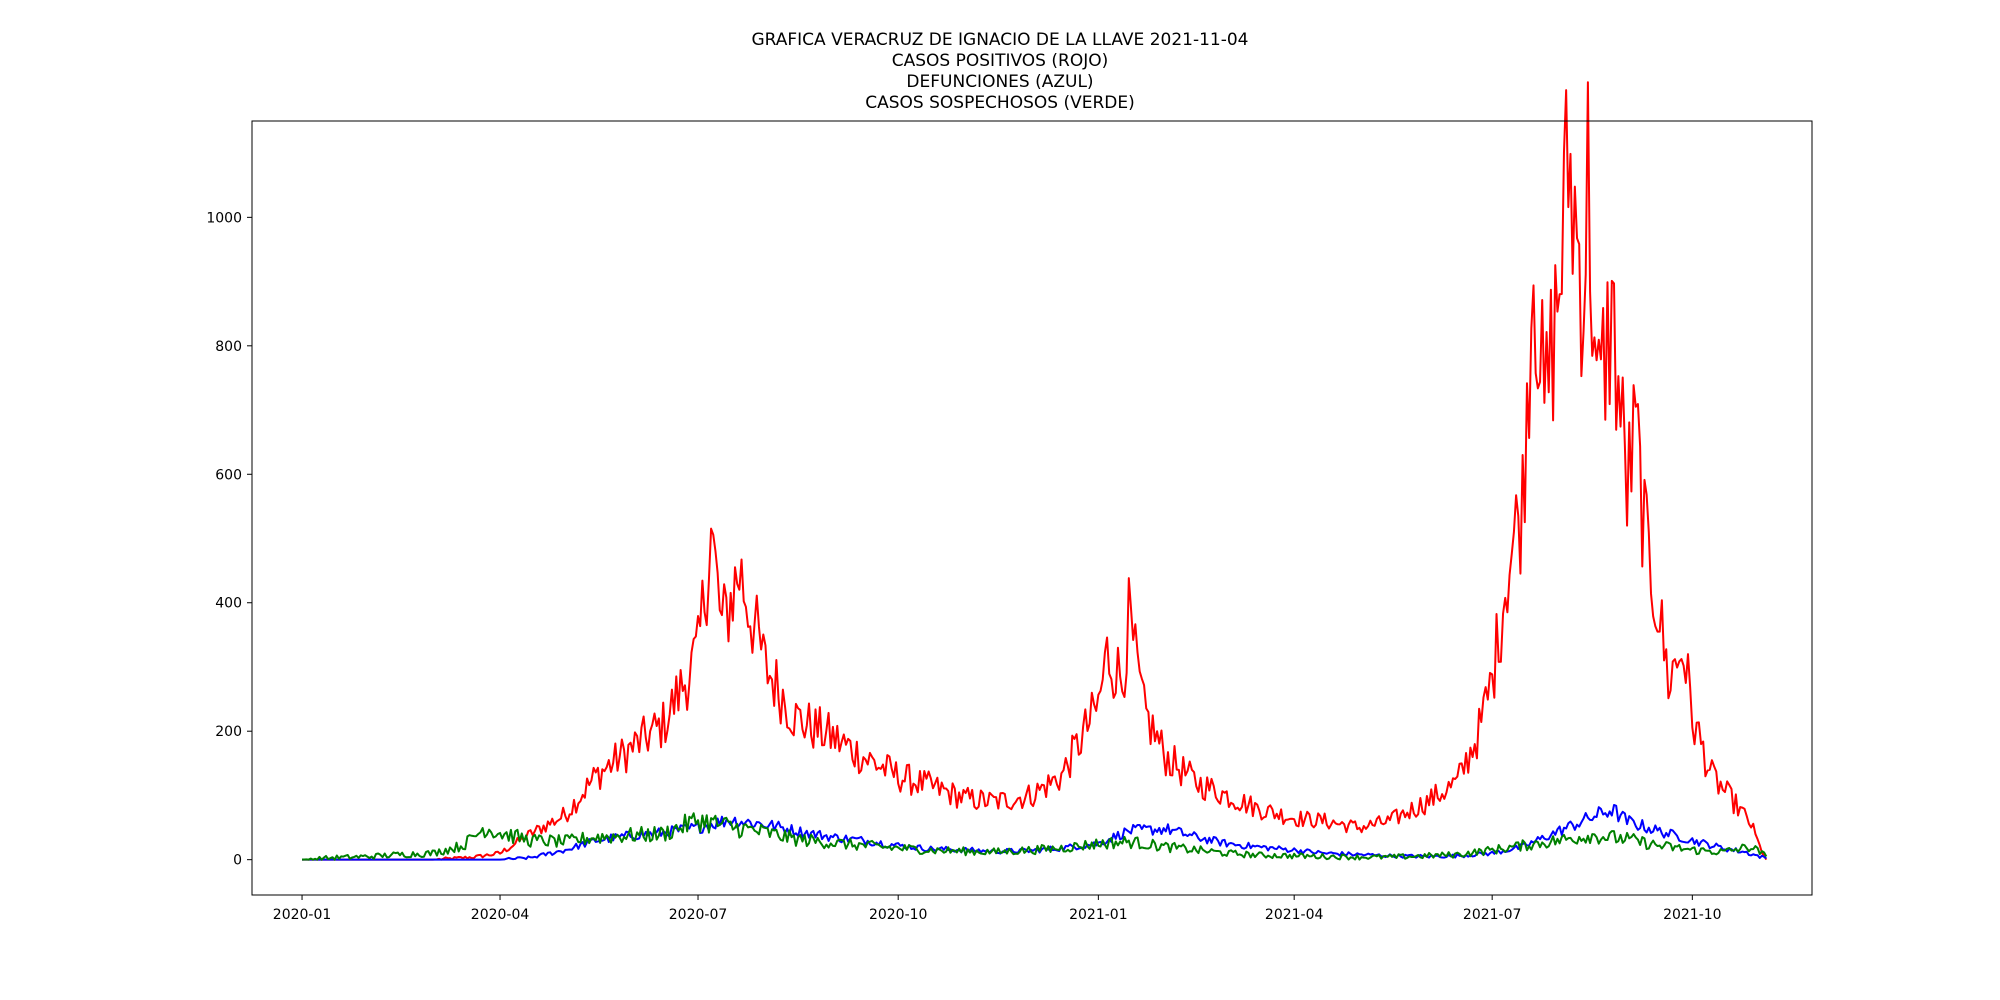 Image resolution: width=2000 pixels, height=1000 pixels. What do you see at coordinates (224, 218) in the screenshot?
I see `y-tick-label: 1000` at bounding box center [224, 218].